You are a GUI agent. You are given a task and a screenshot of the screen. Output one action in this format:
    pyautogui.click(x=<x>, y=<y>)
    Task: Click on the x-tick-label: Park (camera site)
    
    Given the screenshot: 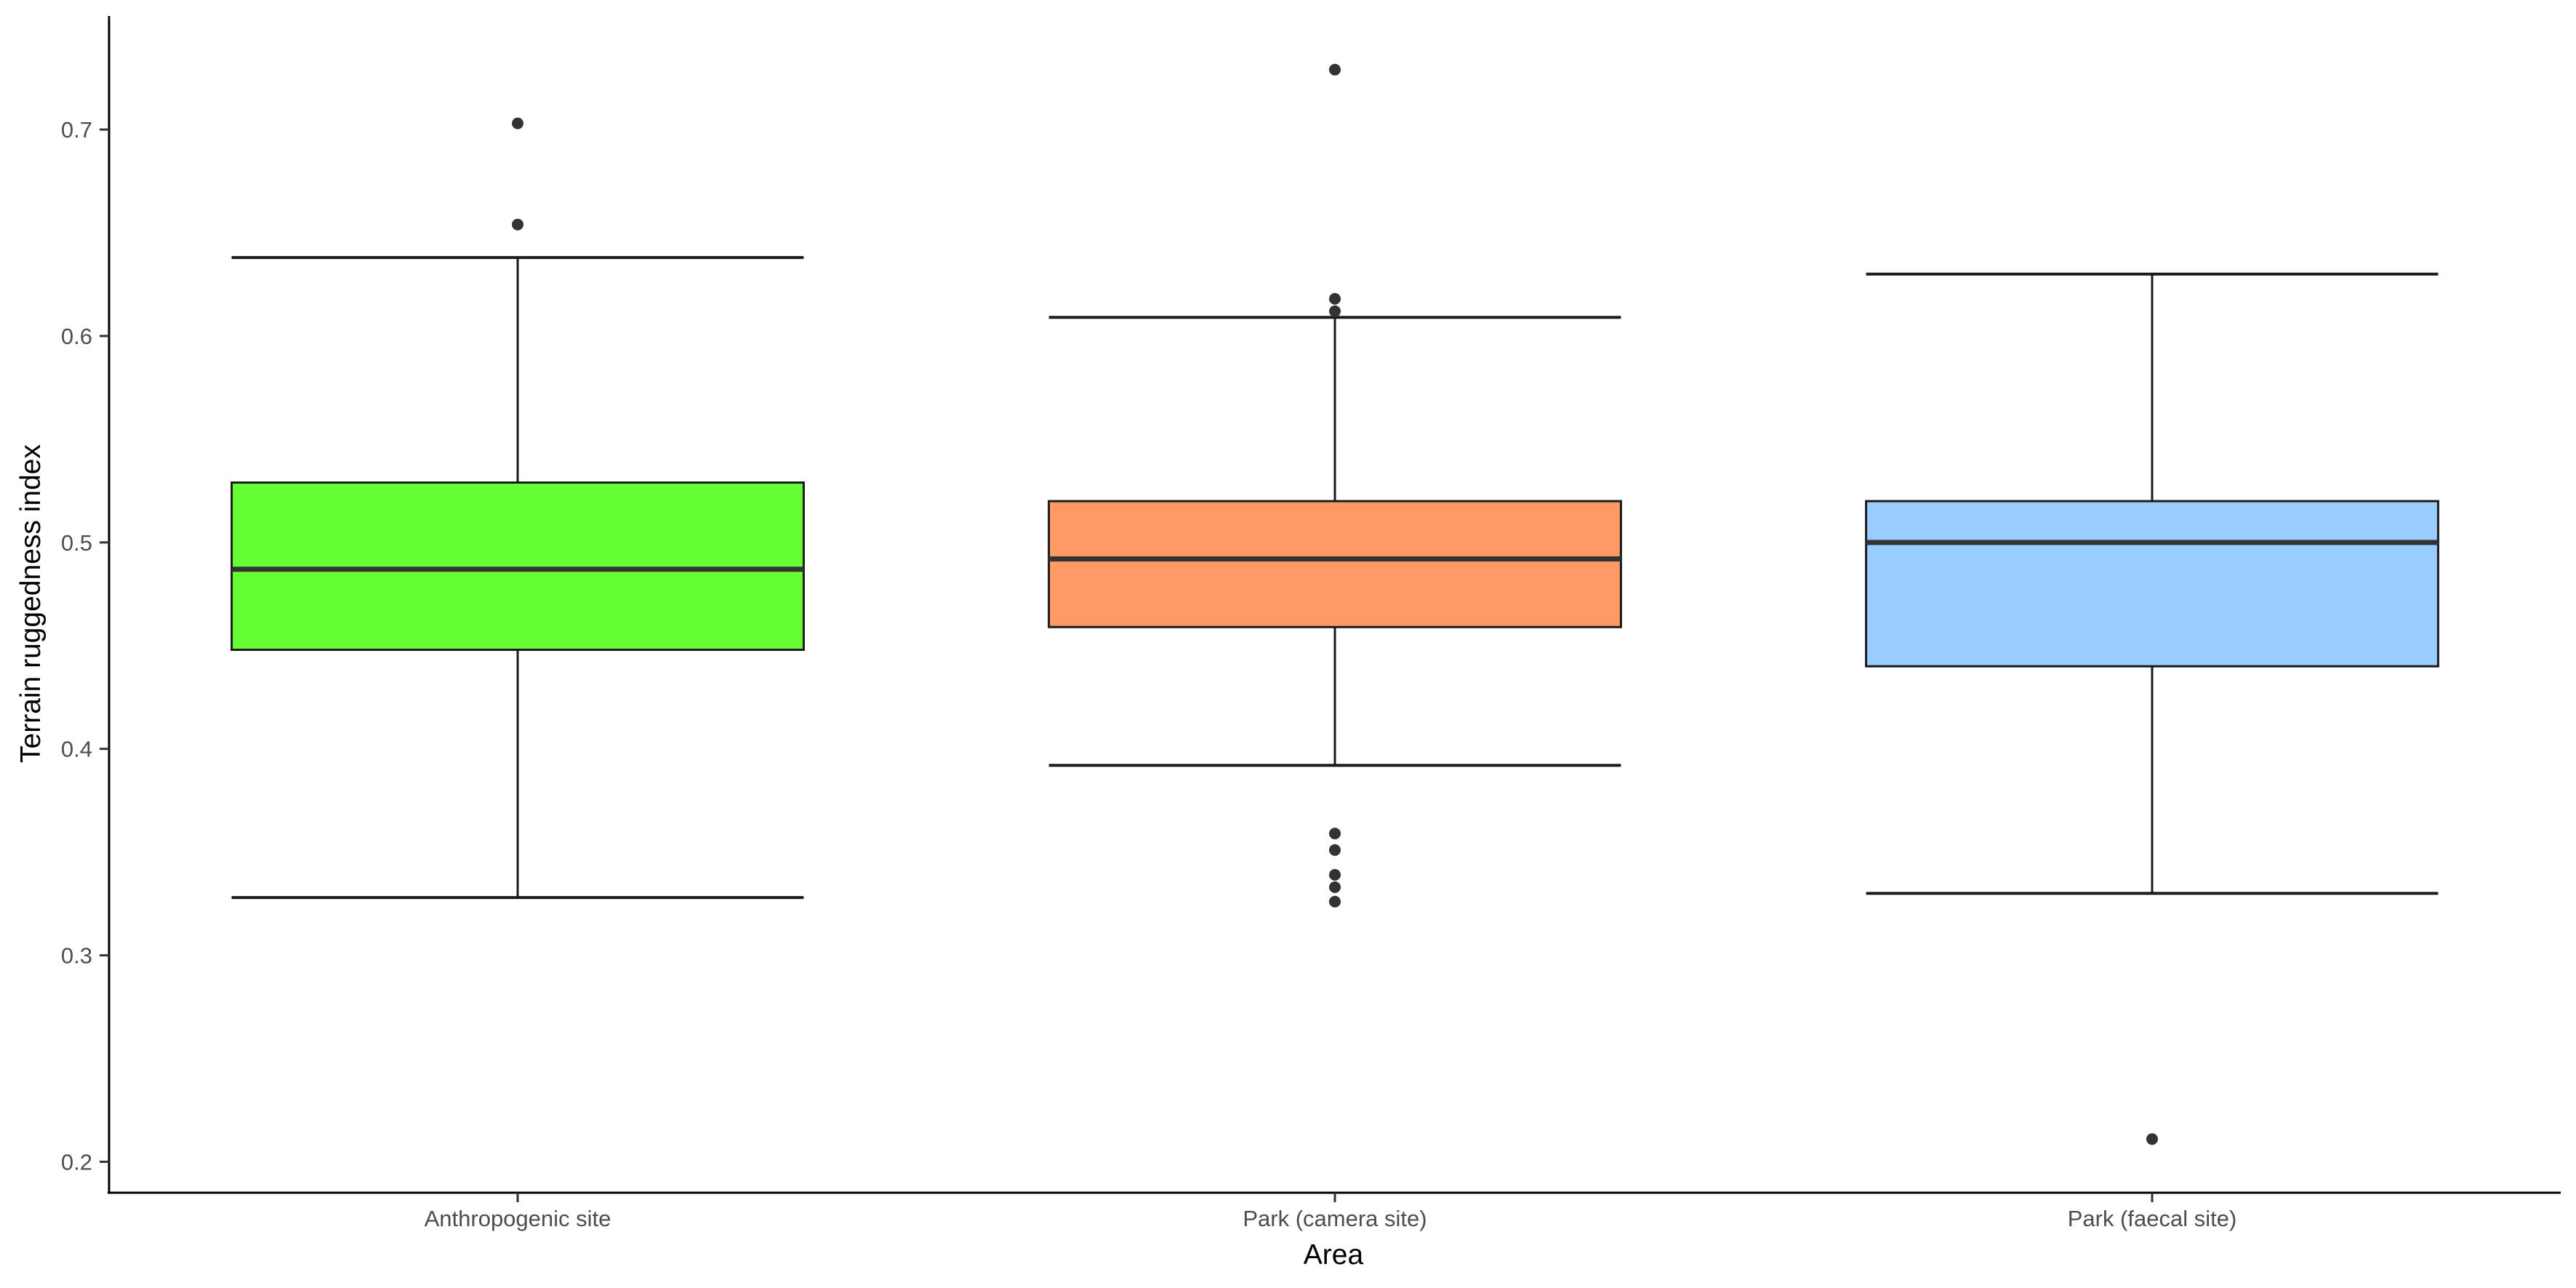 What is the action you would take?
    pyautogui.click(x=1335, y=1218)
    